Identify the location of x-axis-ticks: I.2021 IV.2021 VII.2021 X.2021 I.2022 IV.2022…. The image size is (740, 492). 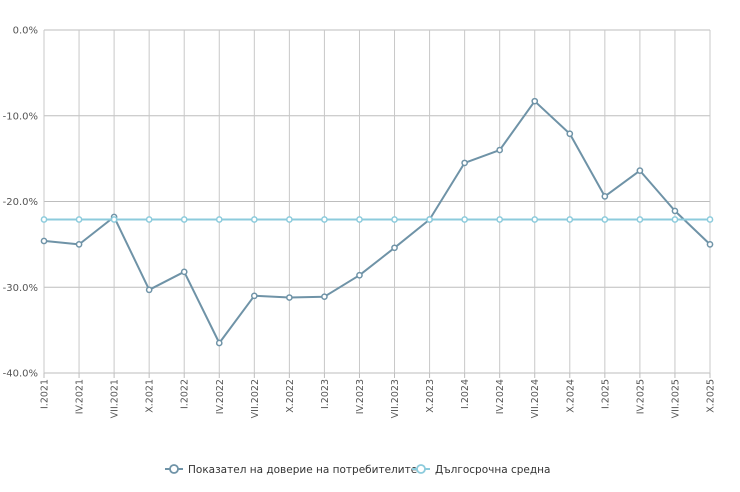
(378, 398).